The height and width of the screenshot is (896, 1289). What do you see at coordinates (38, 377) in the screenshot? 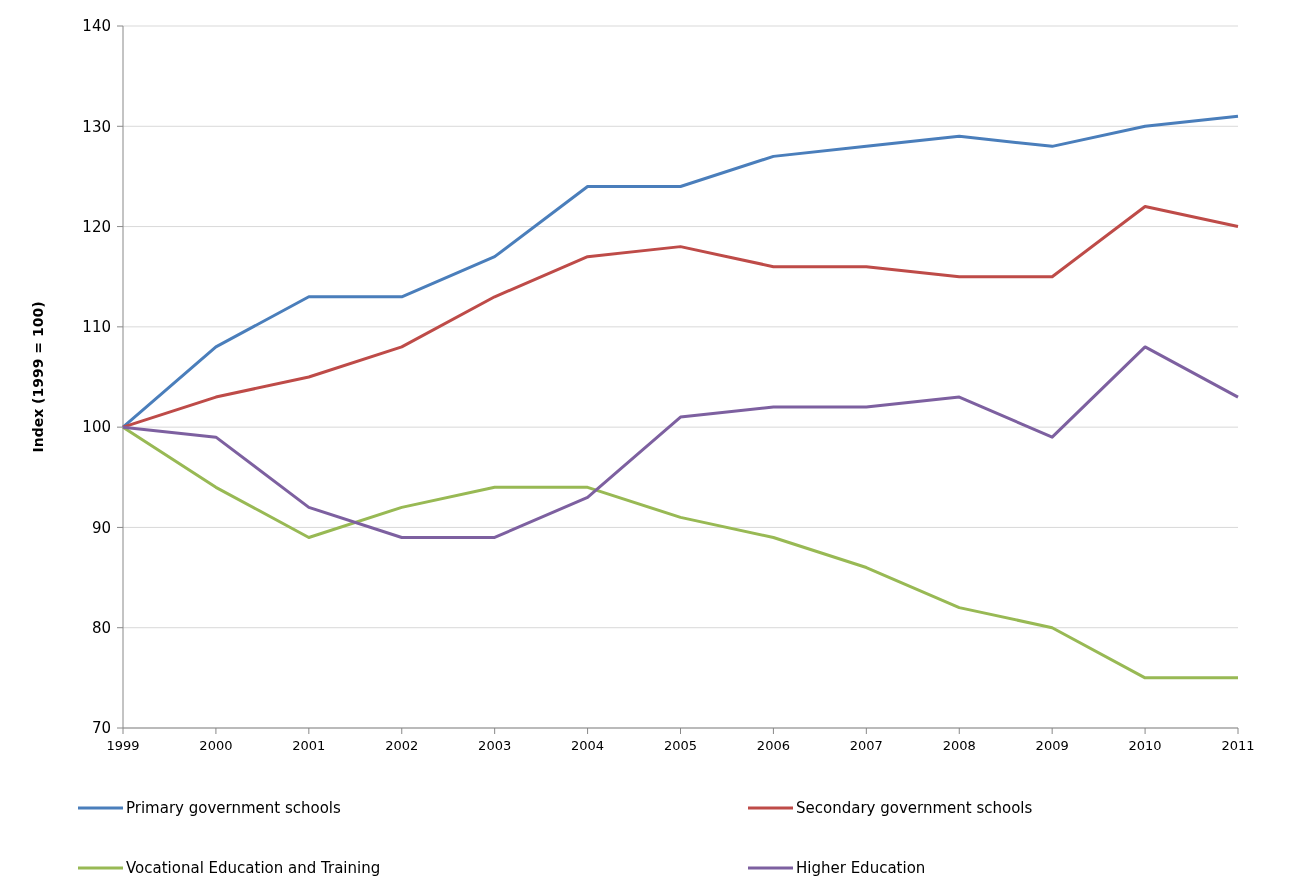
I see `y-axis-title: Index (1999 = 100)` at bounding box center [38, 377].